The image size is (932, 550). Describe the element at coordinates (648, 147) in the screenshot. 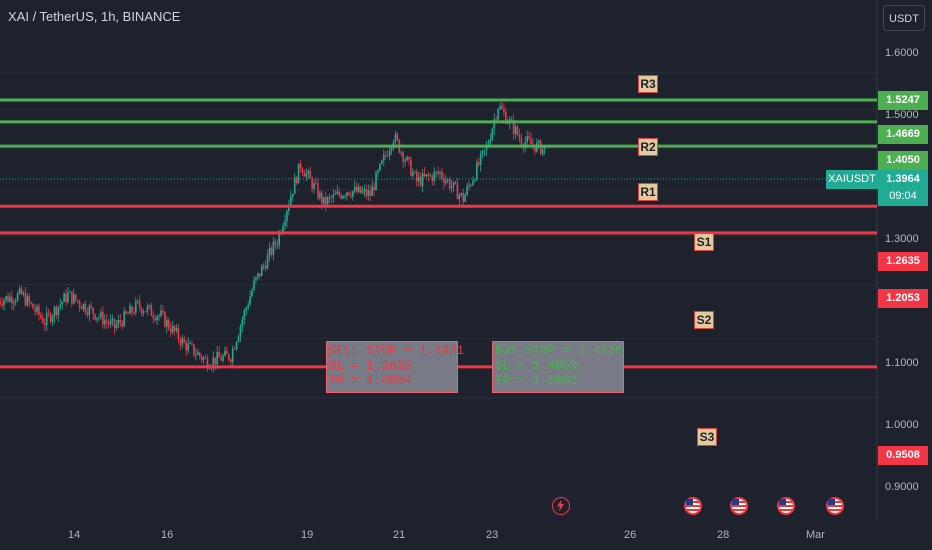

I see `r2-label: R2` at that location.